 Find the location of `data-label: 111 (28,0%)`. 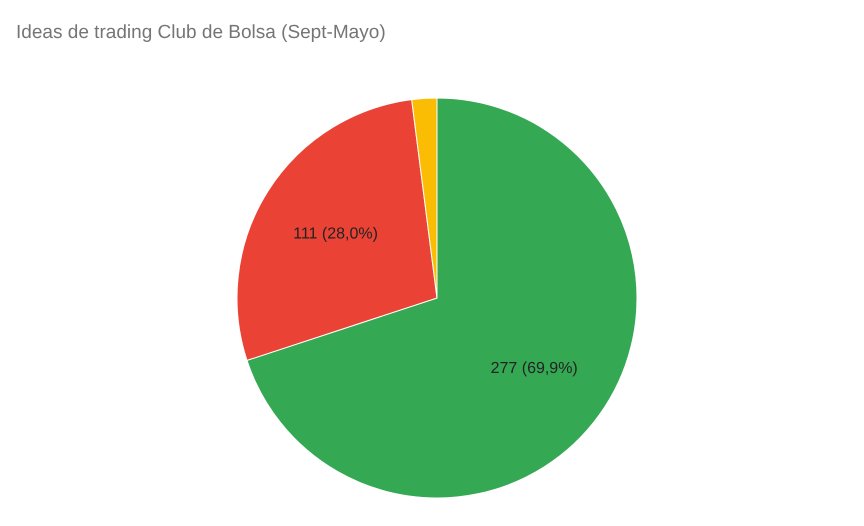

data-label: 111 (28,0%) is located at coordinates (335, 233).